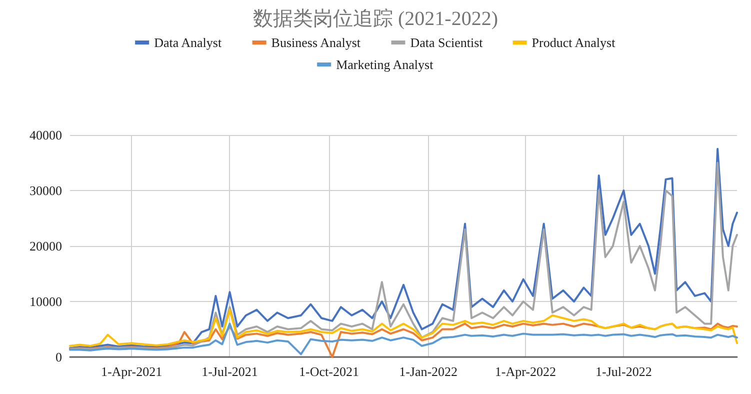  What do you see at coordinates (574, 42) in the screenshot?
I see `legend-label: Product Analyst` at bounding box center [574, 42].